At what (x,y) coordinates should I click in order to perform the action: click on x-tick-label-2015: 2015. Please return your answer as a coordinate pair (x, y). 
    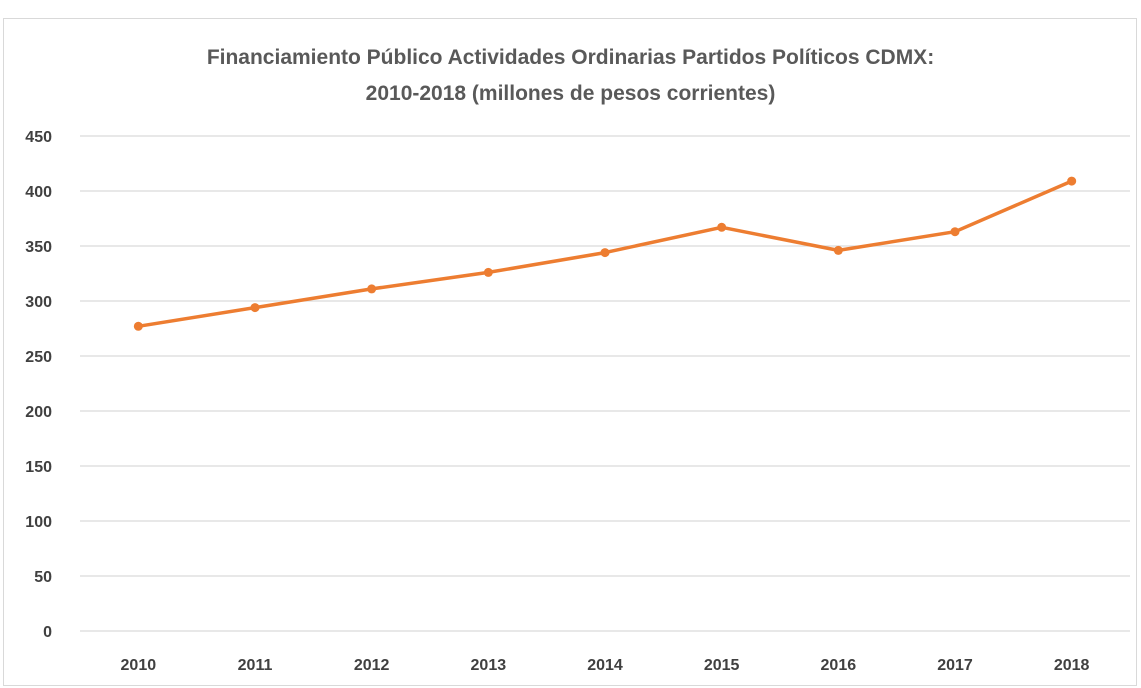
    Looking at the image, I should click on (722, 665).